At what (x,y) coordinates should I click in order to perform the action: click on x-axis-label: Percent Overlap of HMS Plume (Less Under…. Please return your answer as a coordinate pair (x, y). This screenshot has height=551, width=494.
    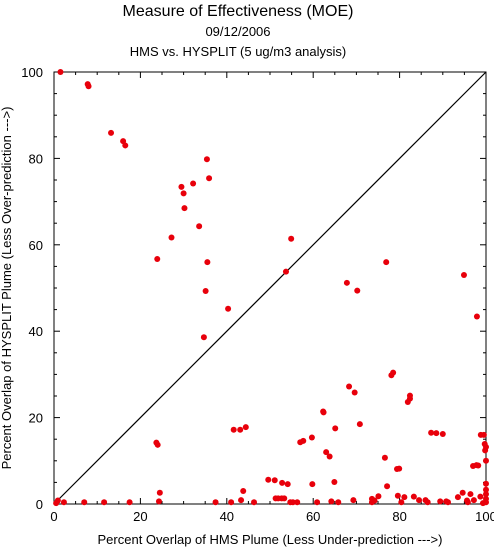
    Looking at the image, I should click on (270, 539).